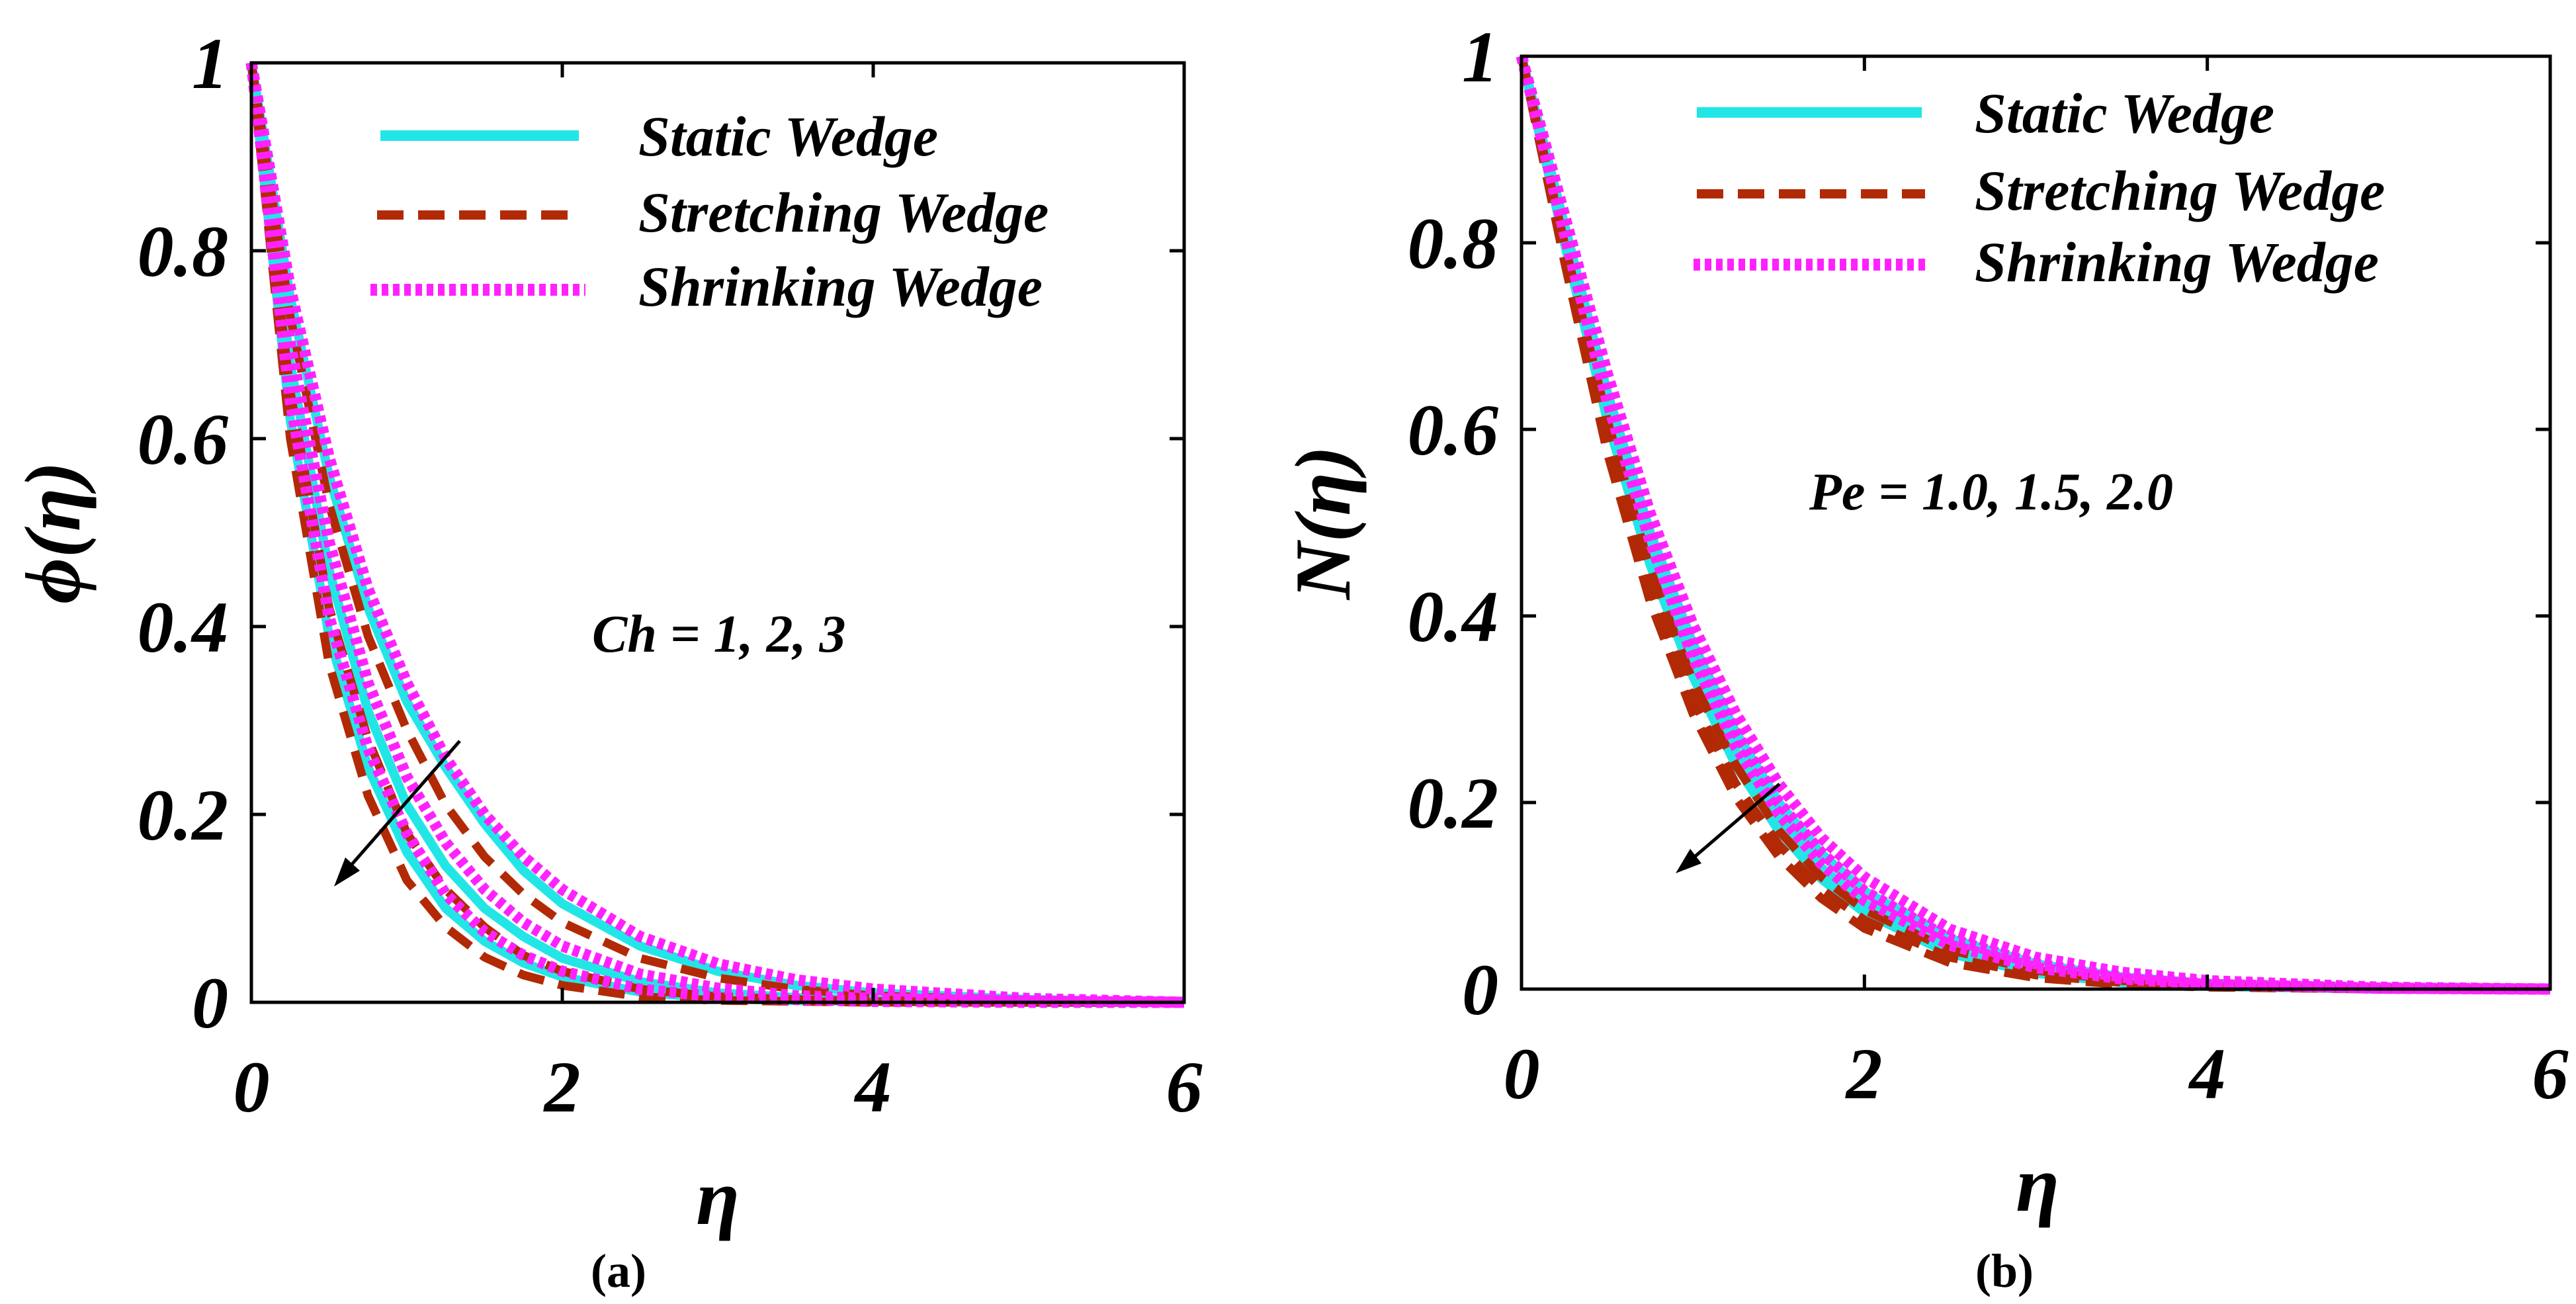  I want to click on panel-a-parameter-annotation: Ch = 1, 2, 3, so click(718, 634).